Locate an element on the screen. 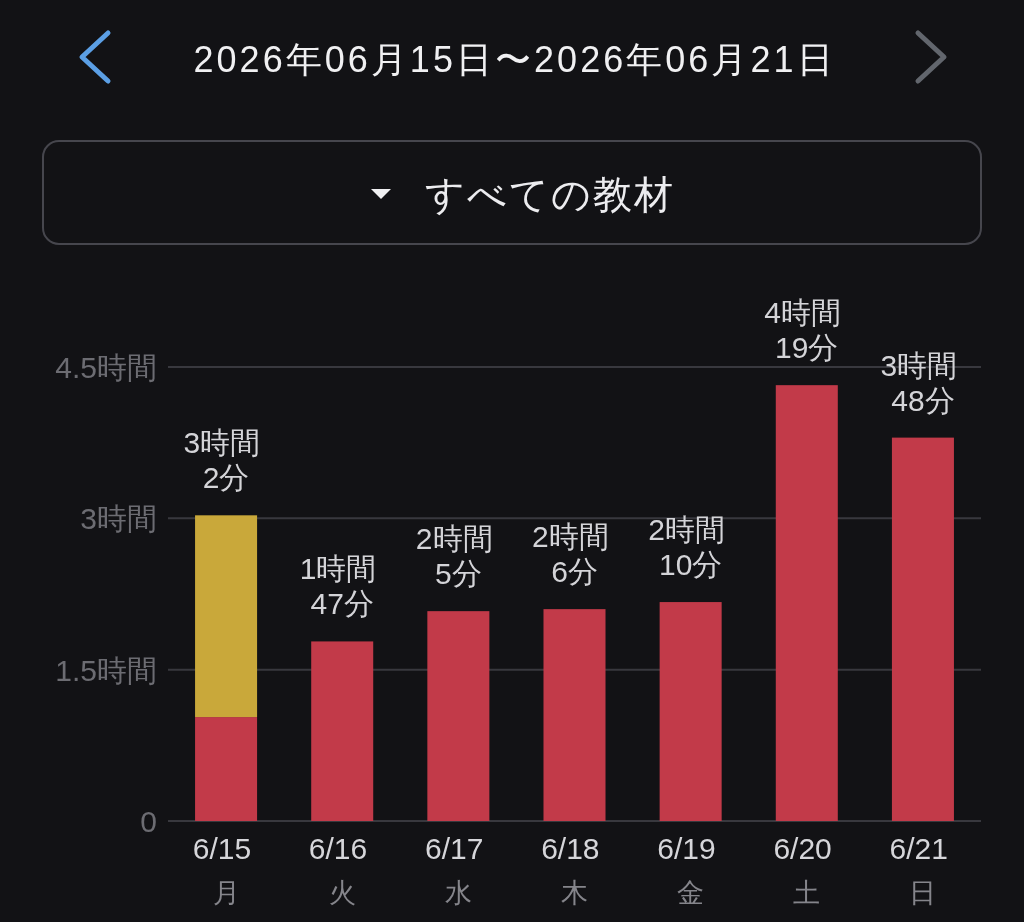 This screenshot has width=1024, height=922. total-label: 3時間 2分 is located at coordinates (226, 460).